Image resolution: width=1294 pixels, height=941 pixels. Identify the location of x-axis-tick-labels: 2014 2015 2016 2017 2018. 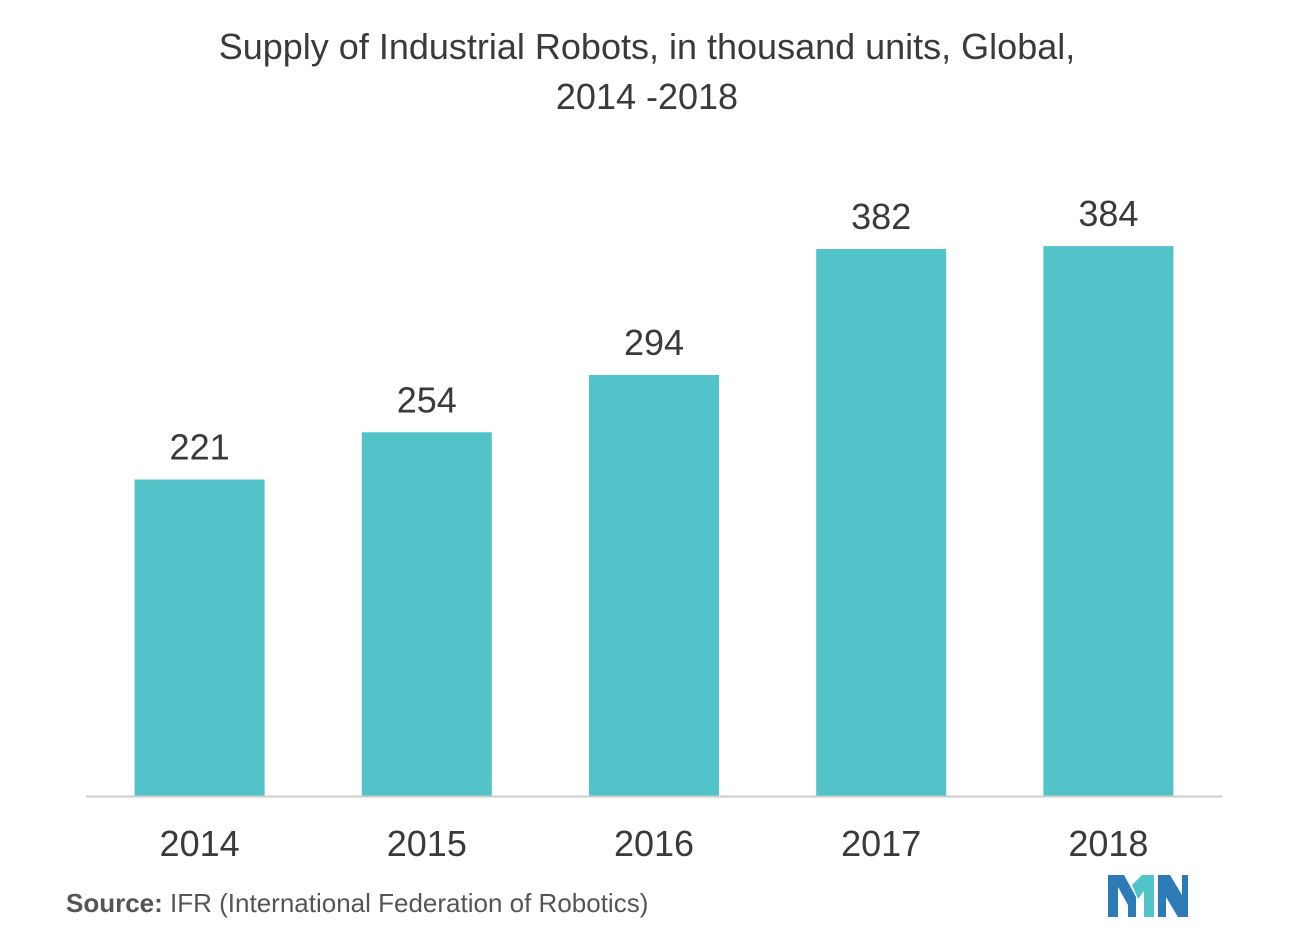
(654, 843).